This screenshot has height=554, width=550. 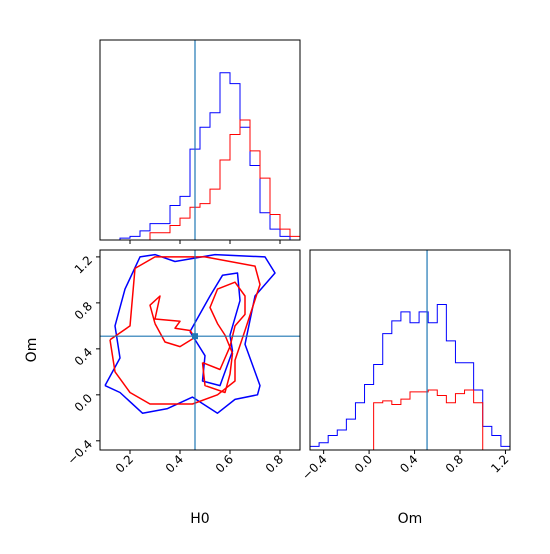 What do you see at coordinates (314, 467) in the screenshot?
I see `histogram-om-x-tick-label: −0.4` at bounding box center [314, 467].